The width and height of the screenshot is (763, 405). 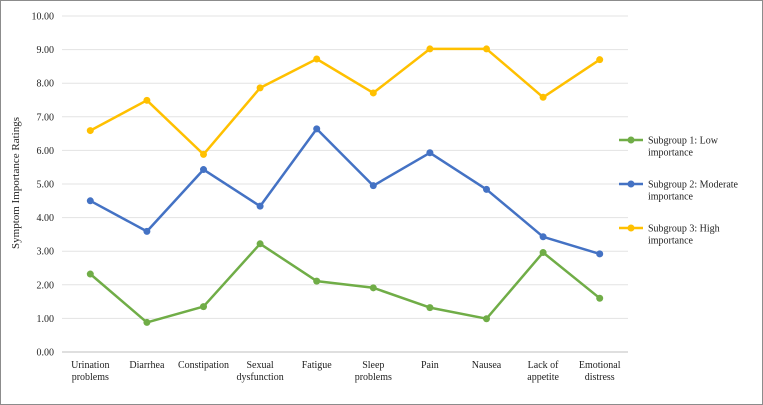 I want to click on x-tick-label: Constipation, so click(x=203, y=365).